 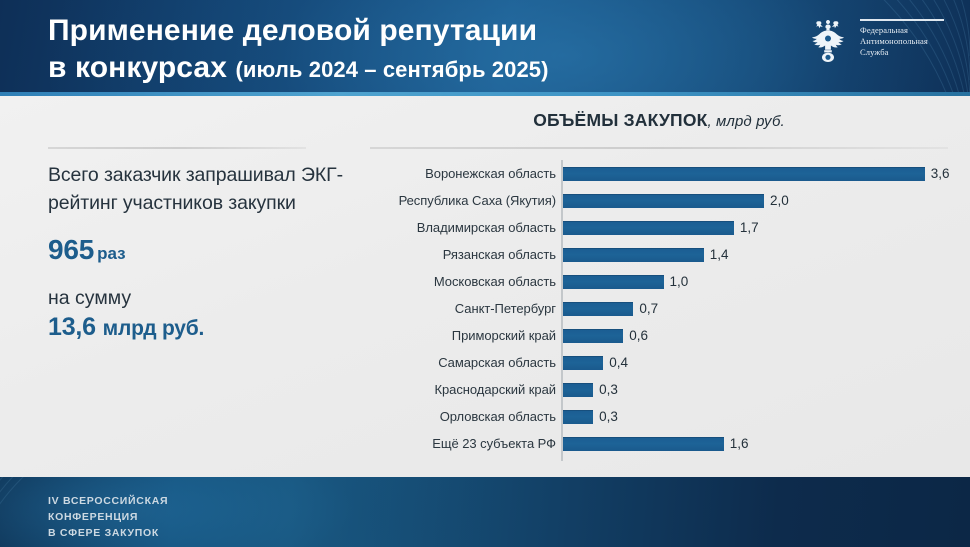 I want to click on chart-title: ОБЪЁМЫ ЗАКУПОК, млрд руб., so click(x=659, y=120).